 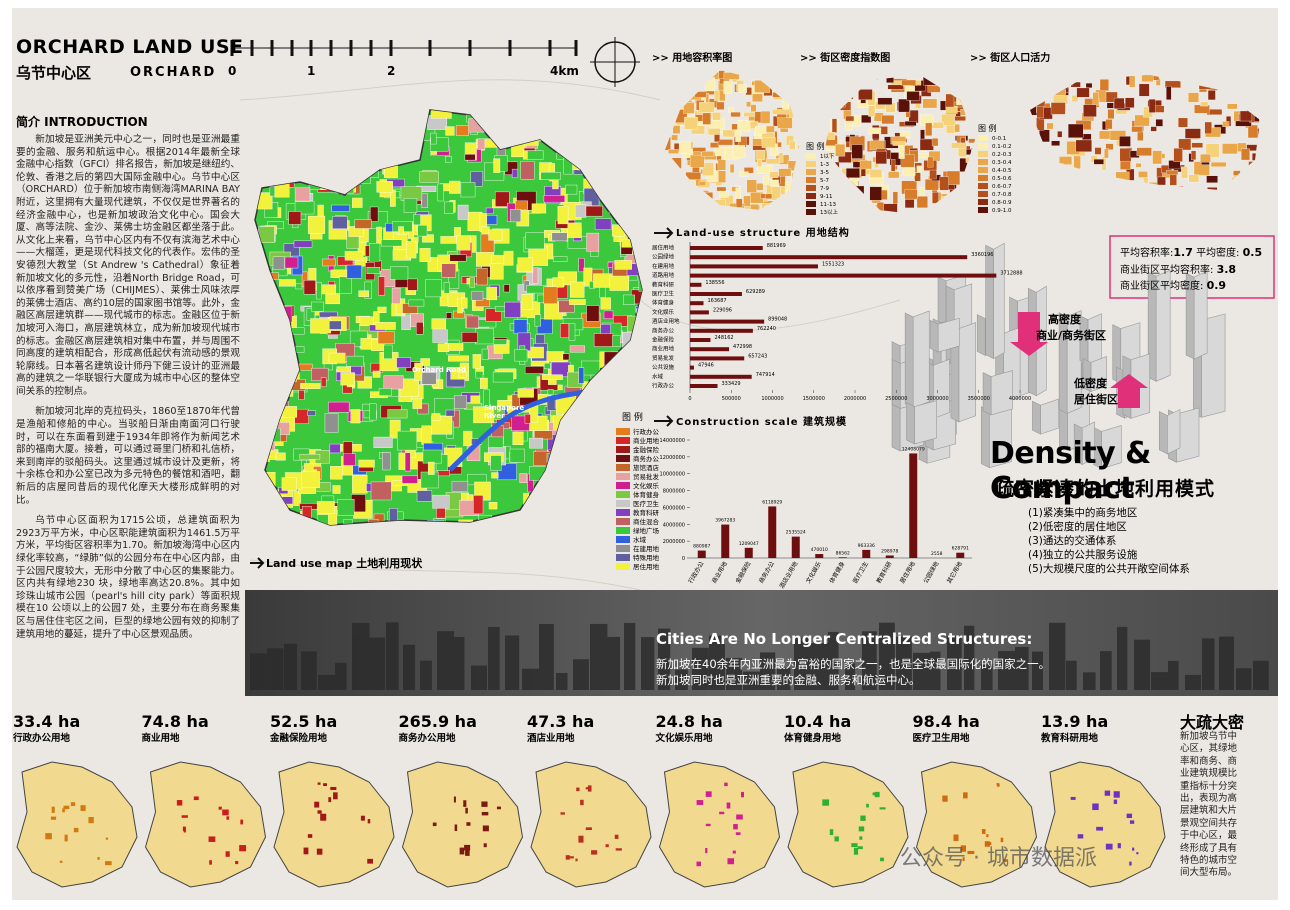 What do you see at coordinates (937, 399) in the screenshot?
I see `x-tick-label: 3000000` at bounding box center [937, 399].